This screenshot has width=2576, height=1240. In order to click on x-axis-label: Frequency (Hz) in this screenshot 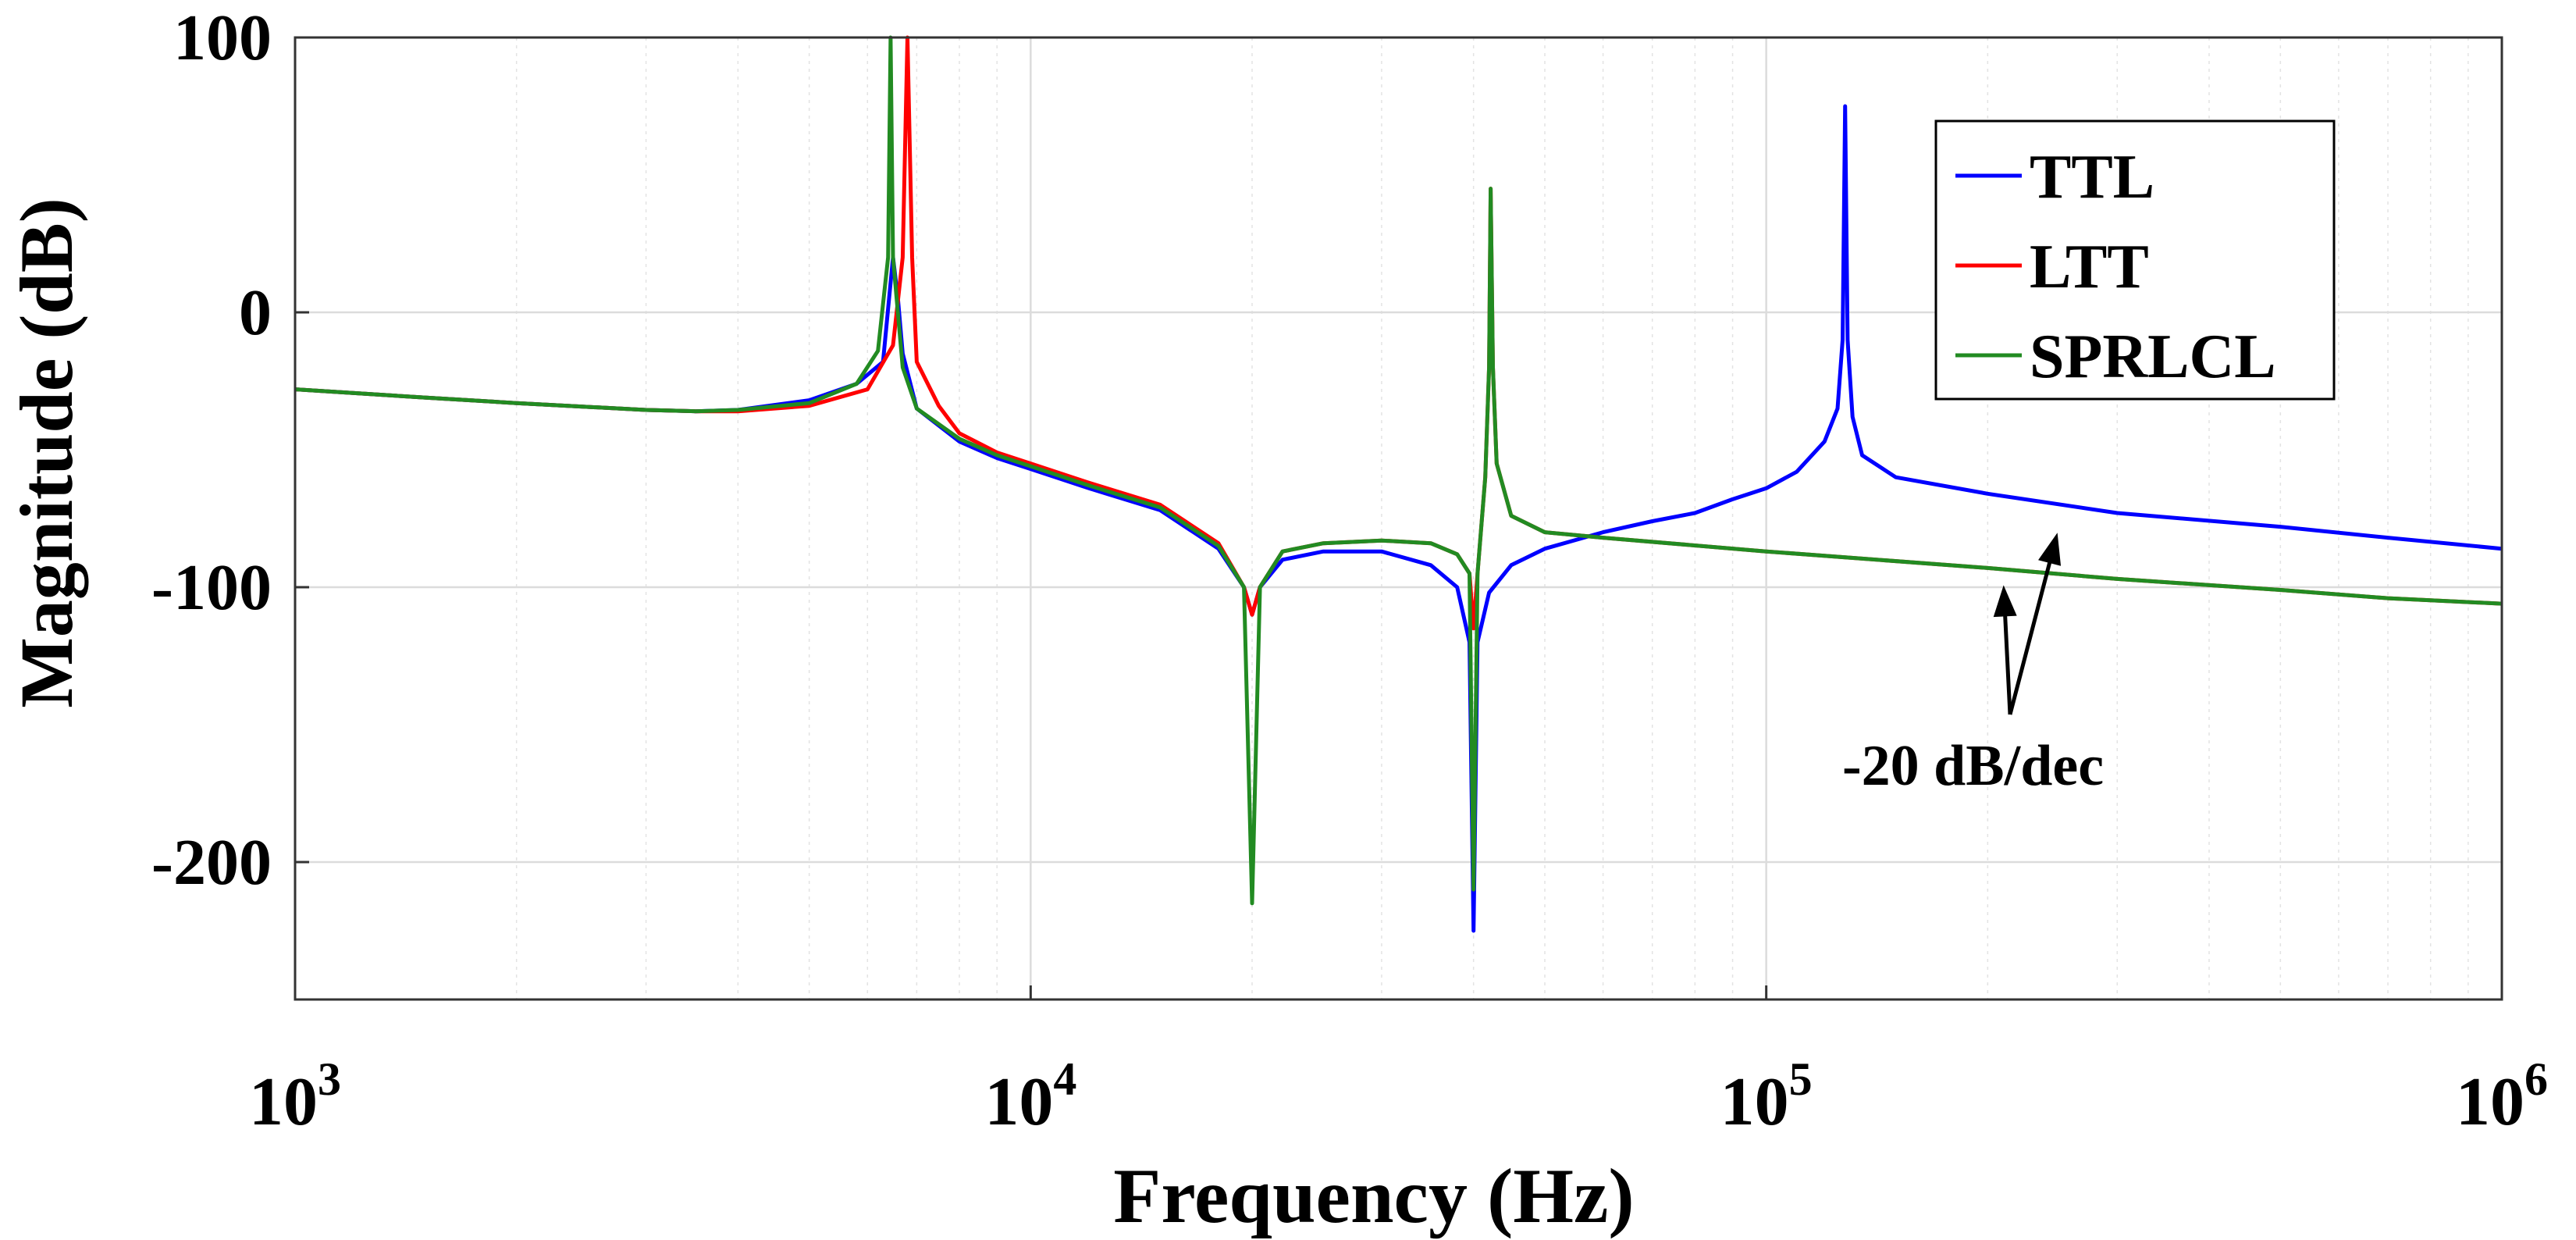, I will do `click(1373, 1196)`.